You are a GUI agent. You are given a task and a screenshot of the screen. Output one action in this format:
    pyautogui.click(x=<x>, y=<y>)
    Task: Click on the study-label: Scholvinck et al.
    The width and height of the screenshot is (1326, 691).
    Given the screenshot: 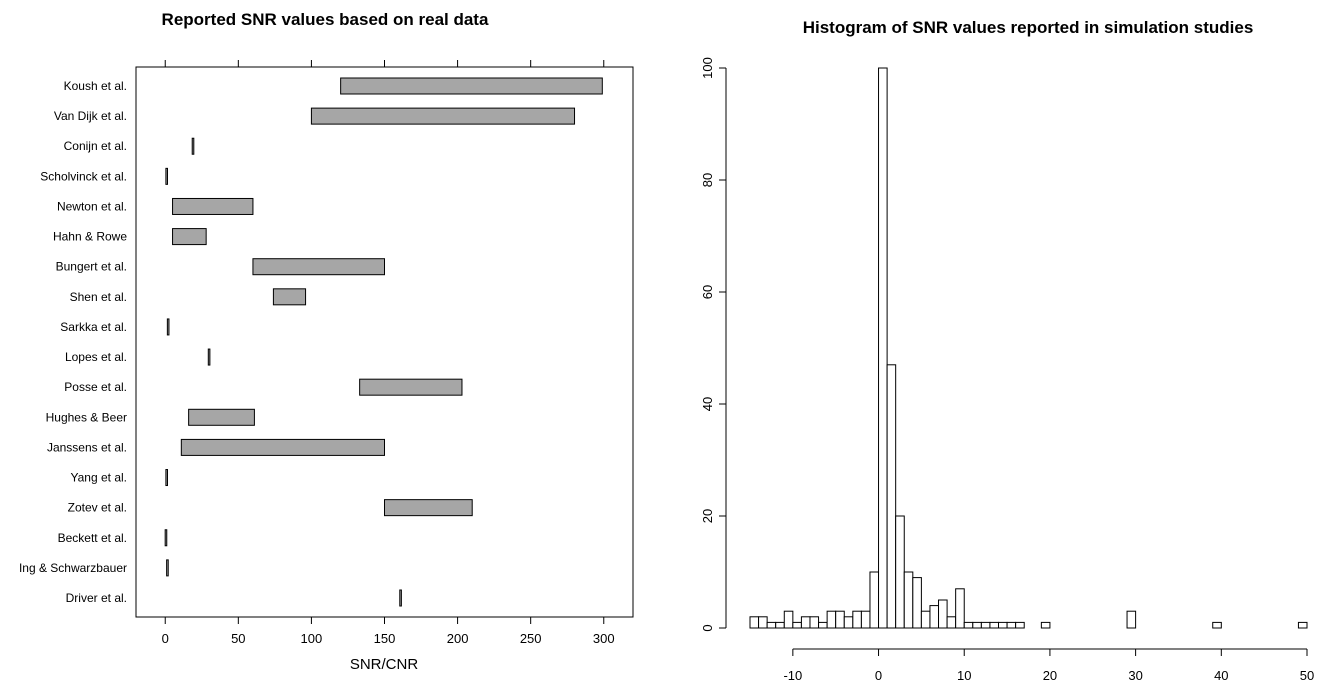 What is the action you would take?
    pyautogui.click(x=83, y=176)
    